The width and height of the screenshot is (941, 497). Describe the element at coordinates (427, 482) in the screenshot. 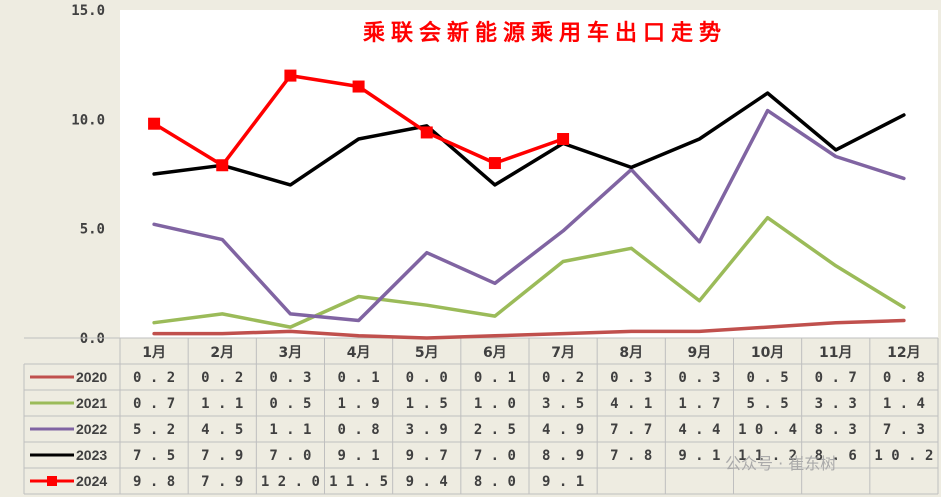

I see `data-label: 9 . 4` at that location.